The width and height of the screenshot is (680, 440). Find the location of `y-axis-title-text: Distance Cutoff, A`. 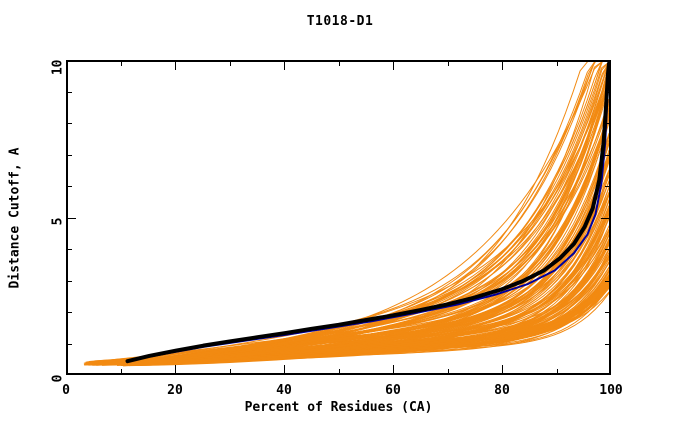

y-axis-title-text: Distance Cutoff, A is located at coordinates (15, 217).